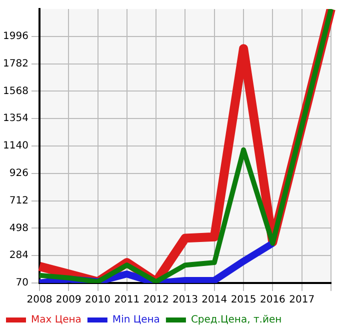 This screenshot has width=345, height=335. Describe the element at coordinates (18, 200) in the screenshot. I see `y-tick-label: 712` at that location.